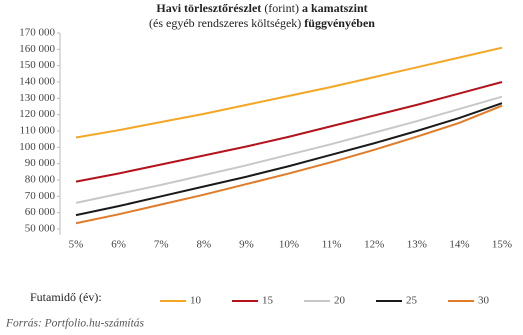  Describe the element at coordinates (332, 245) in the screenshot. I see `x-tick-label: 11%` at that location.